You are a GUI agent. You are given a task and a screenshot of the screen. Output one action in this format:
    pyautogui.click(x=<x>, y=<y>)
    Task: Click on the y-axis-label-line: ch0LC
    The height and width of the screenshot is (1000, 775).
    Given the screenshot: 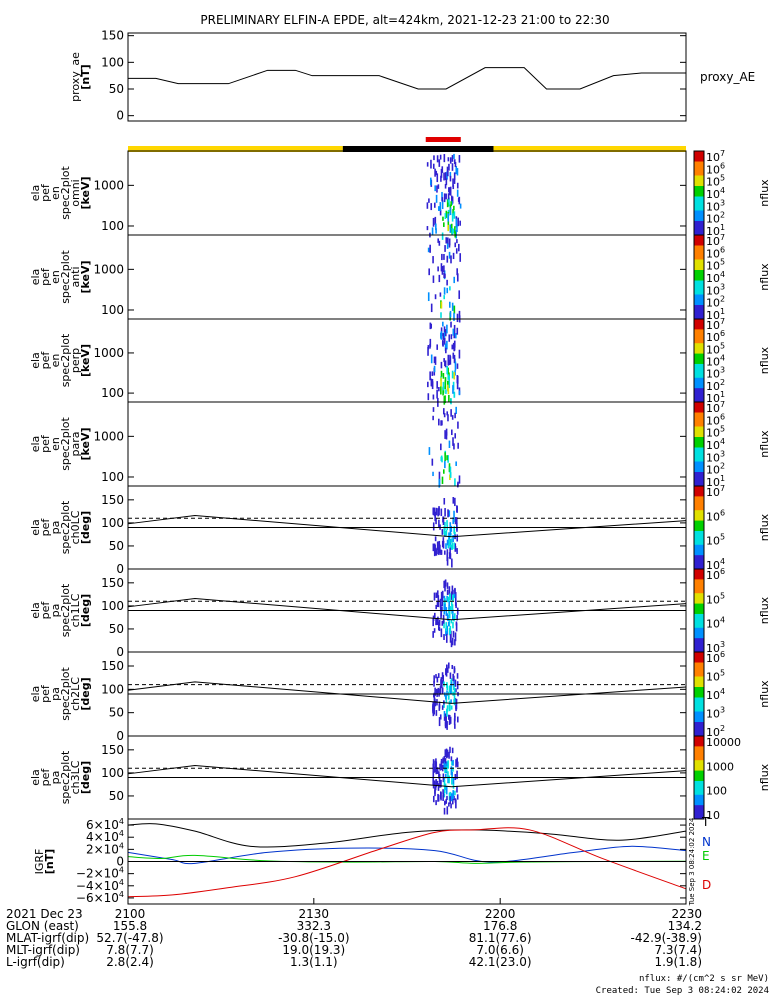 What is the action you would take?
    pyautogui.click(x=75, y=527)
    